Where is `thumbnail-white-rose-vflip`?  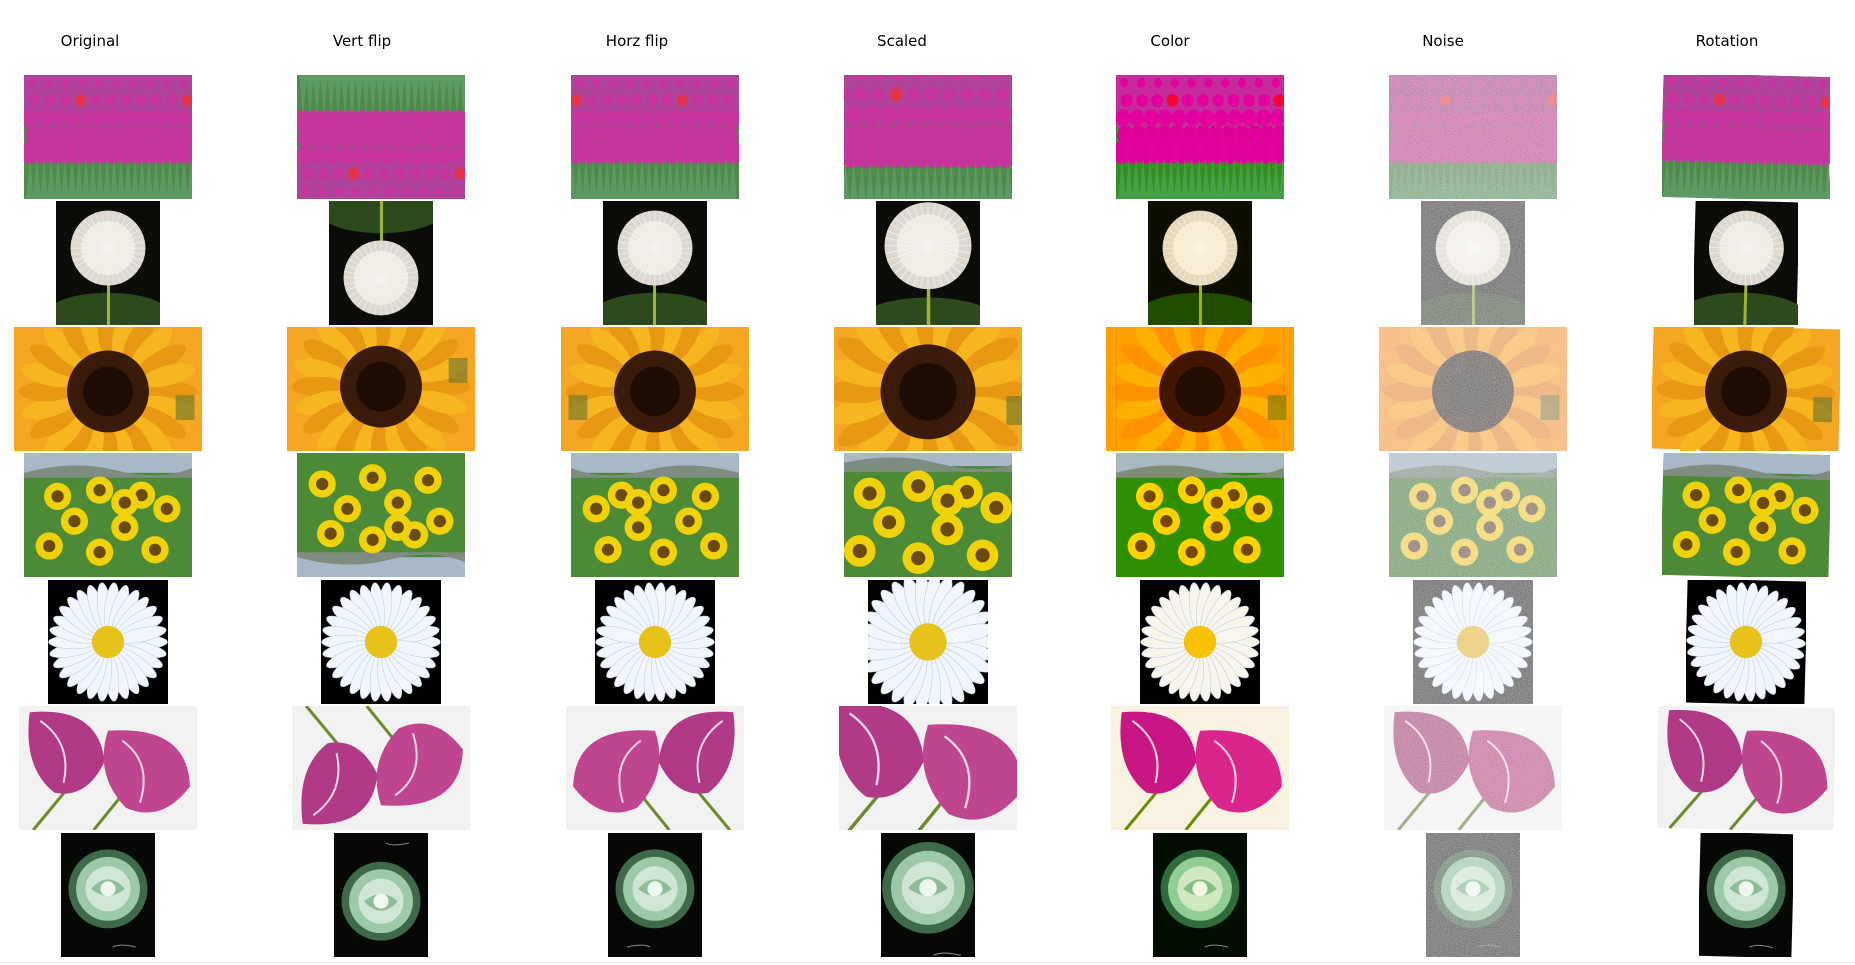 thumbnail-white-rose-vflip is located at coordinates (381, 895).